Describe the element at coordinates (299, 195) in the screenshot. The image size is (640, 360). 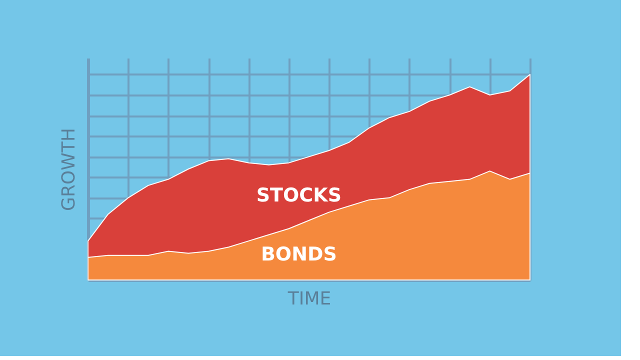
I see `series-label: STOCKS` at that location.